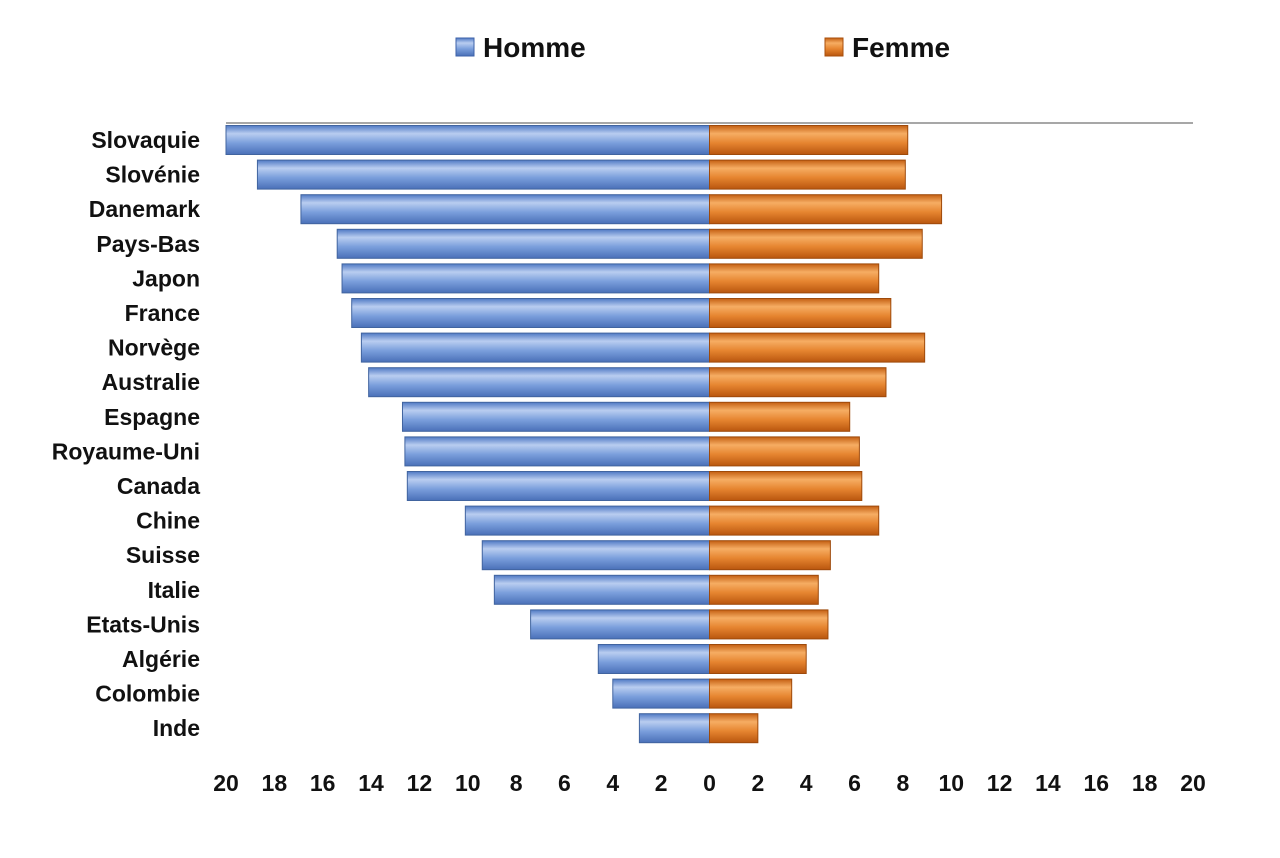 The width and height of the screenshot is (1280, 858). What do you see at coordinates (558, 486) in the screenshot?
I see `bar-homme-canada` at bounding box center [558, 486].